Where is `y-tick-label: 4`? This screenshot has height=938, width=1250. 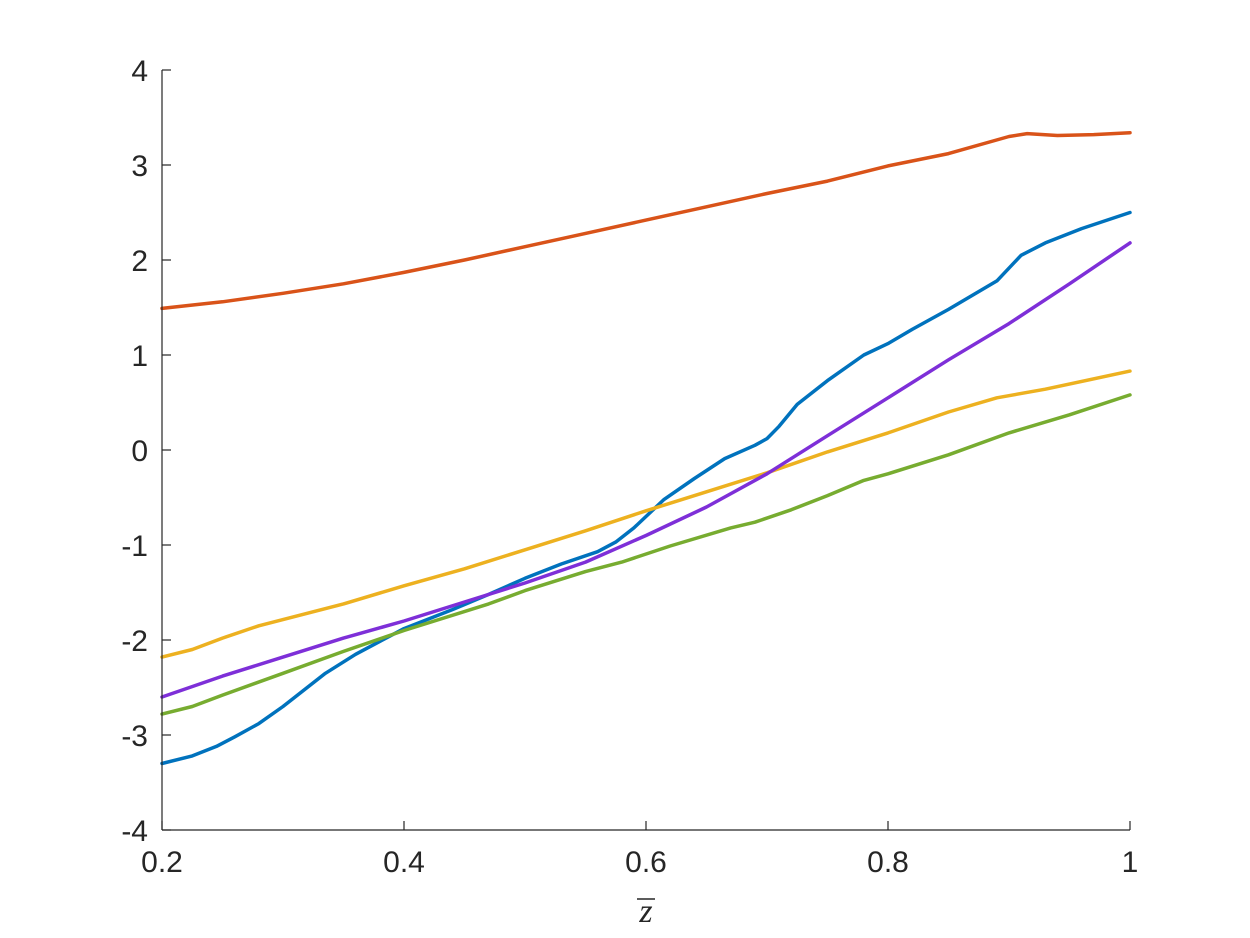
y-tick-label: 4 is located at coordinates (139, 71).